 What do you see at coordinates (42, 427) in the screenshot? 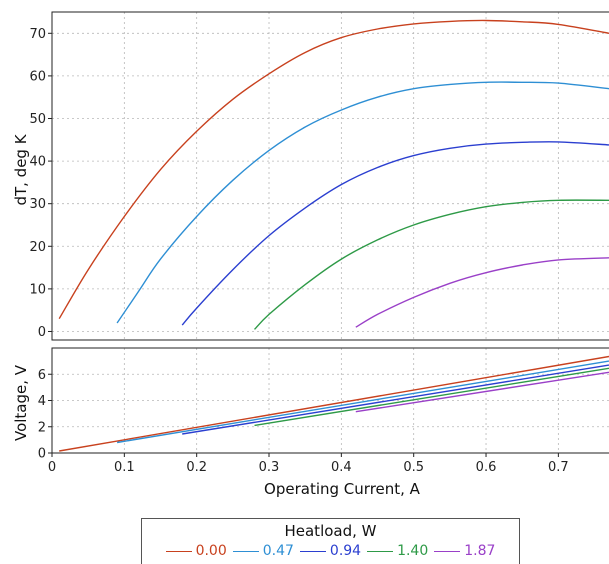
I see `voltage-ytick-label: 2` at bounding box center [42, 427].